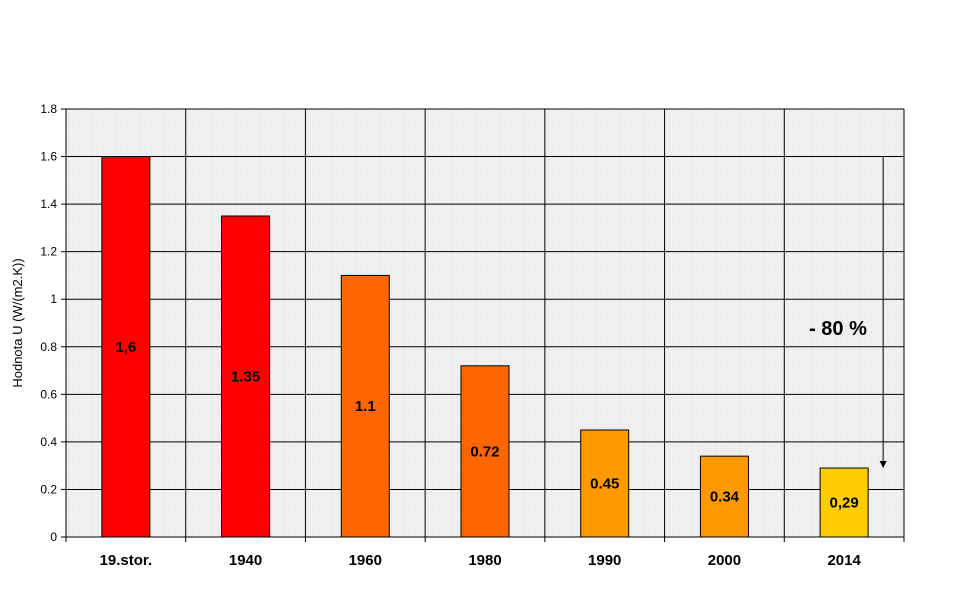  Describe the element at coordinates (724, 560) in the screenshot. I see `x-tick-label: 2000` at that location.